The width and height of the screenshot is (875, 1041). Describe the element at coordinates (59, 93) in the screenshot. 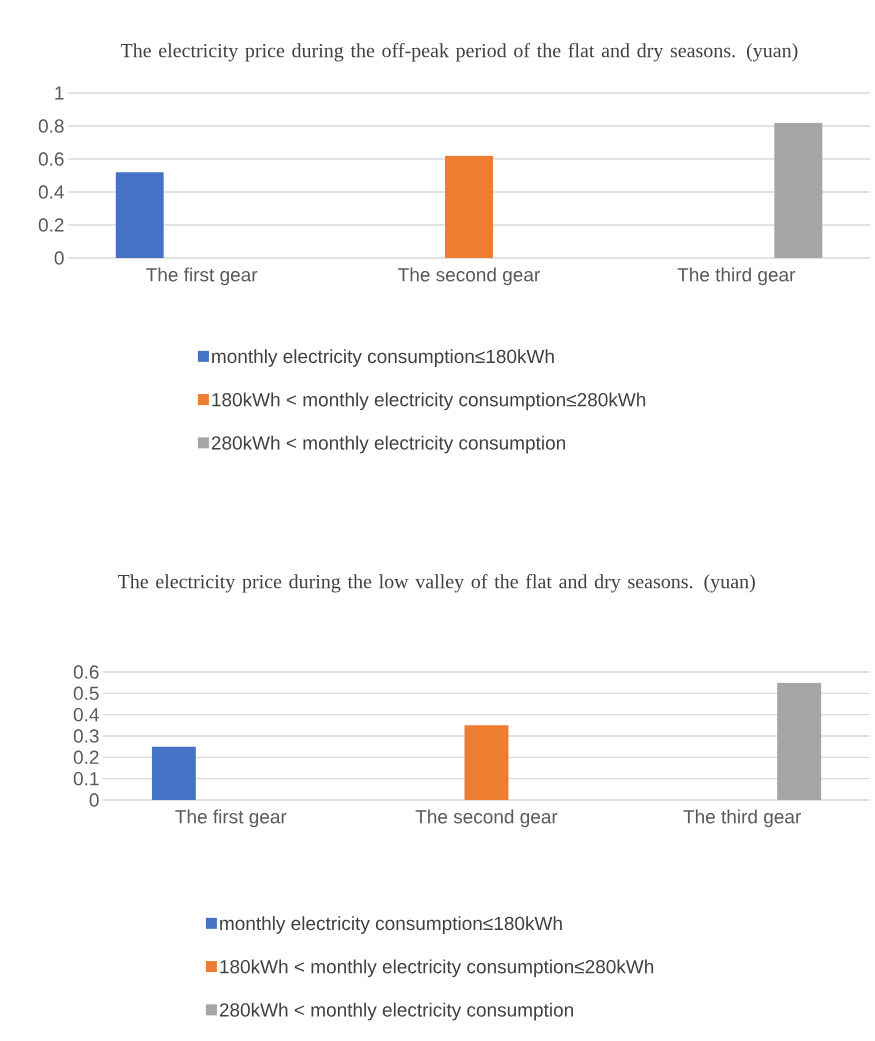

I see `y-tick-label: 1` at that location.